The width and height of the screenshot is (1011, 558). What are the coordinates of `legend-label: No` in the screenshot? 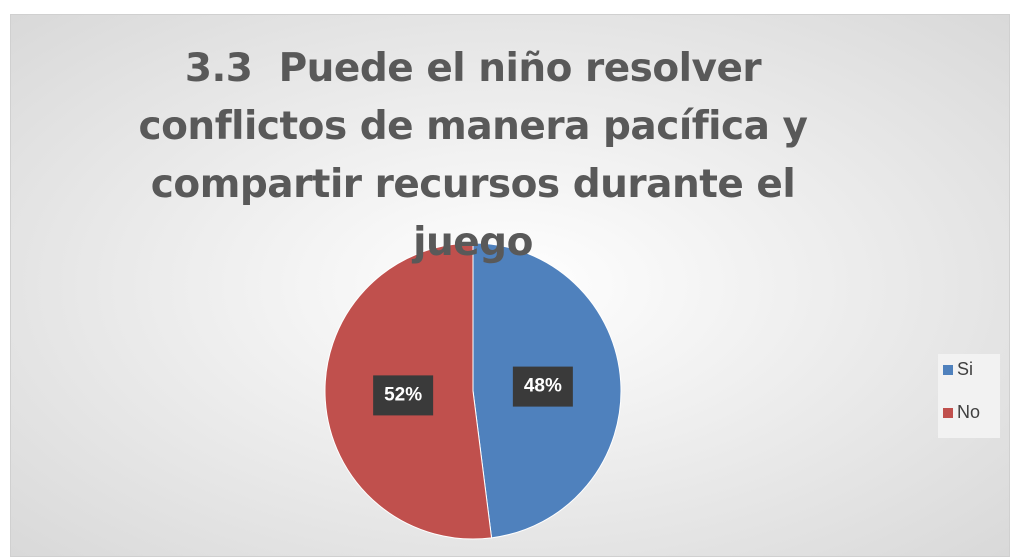 It's located at (968, 412).